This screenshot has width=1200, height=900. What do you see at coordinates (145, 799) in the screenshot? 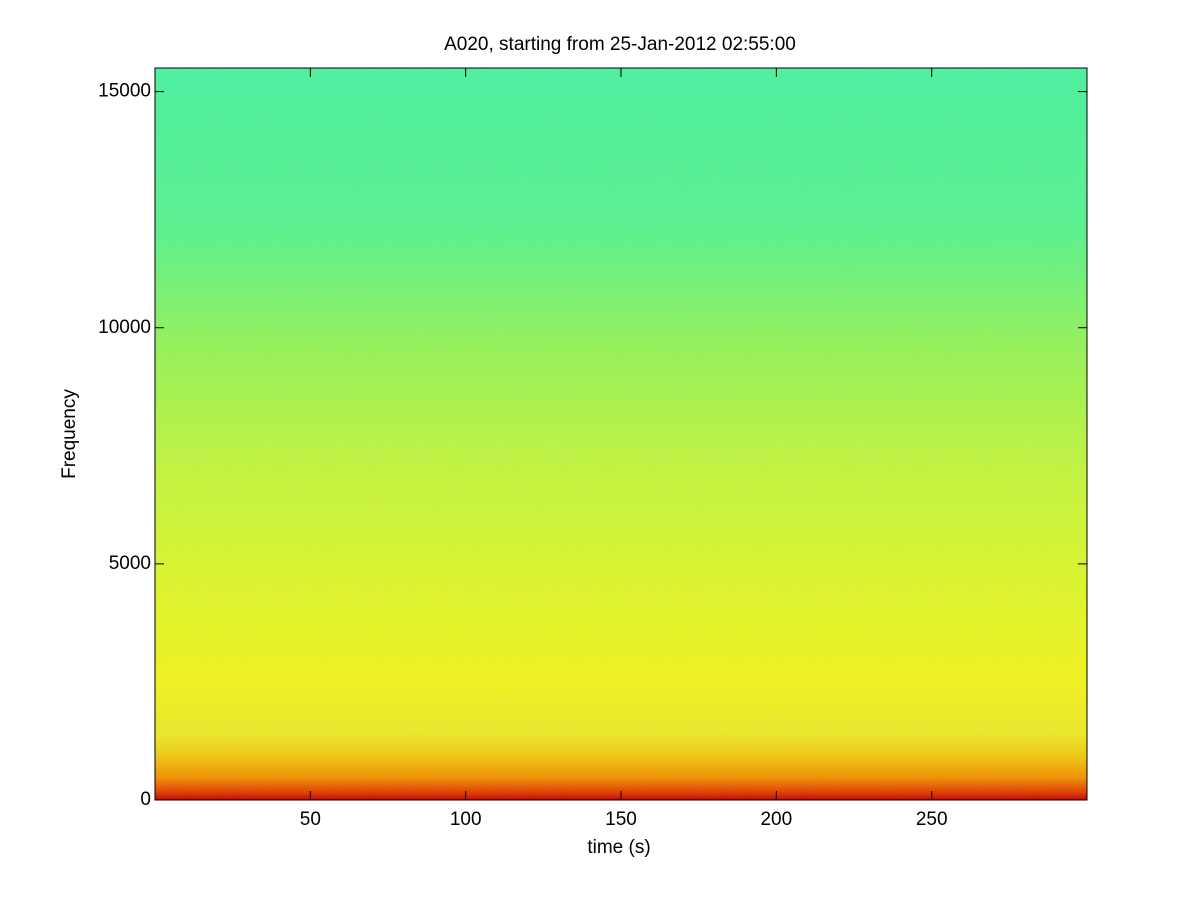
I see `y-tick-label: 0` at bounding box center [145, 799].